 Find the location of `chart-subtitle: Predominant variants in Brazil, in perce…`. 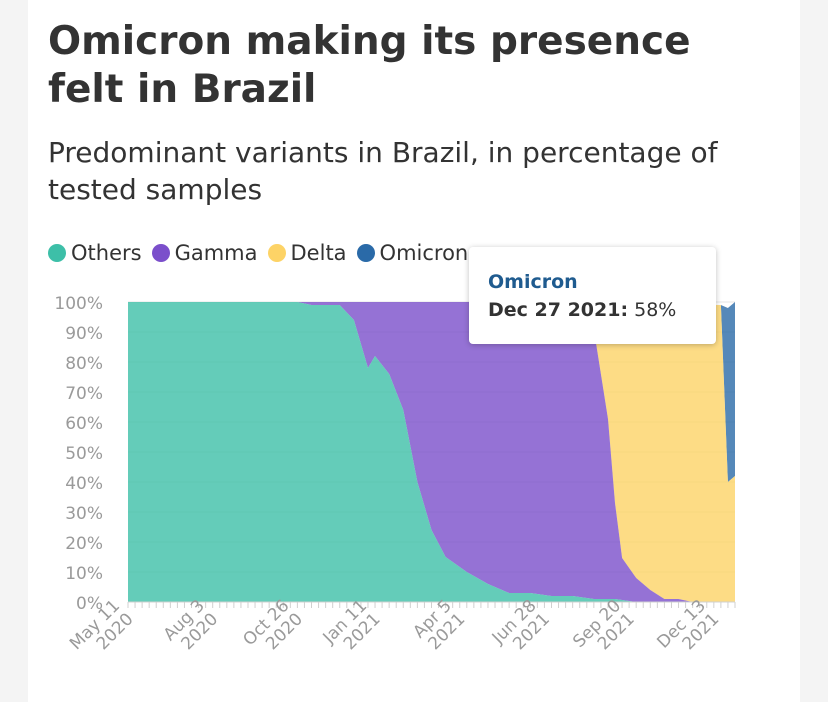

chart-subtitle: Predominant variants in Brazil, in perce… is located at coordinates (383, 171).